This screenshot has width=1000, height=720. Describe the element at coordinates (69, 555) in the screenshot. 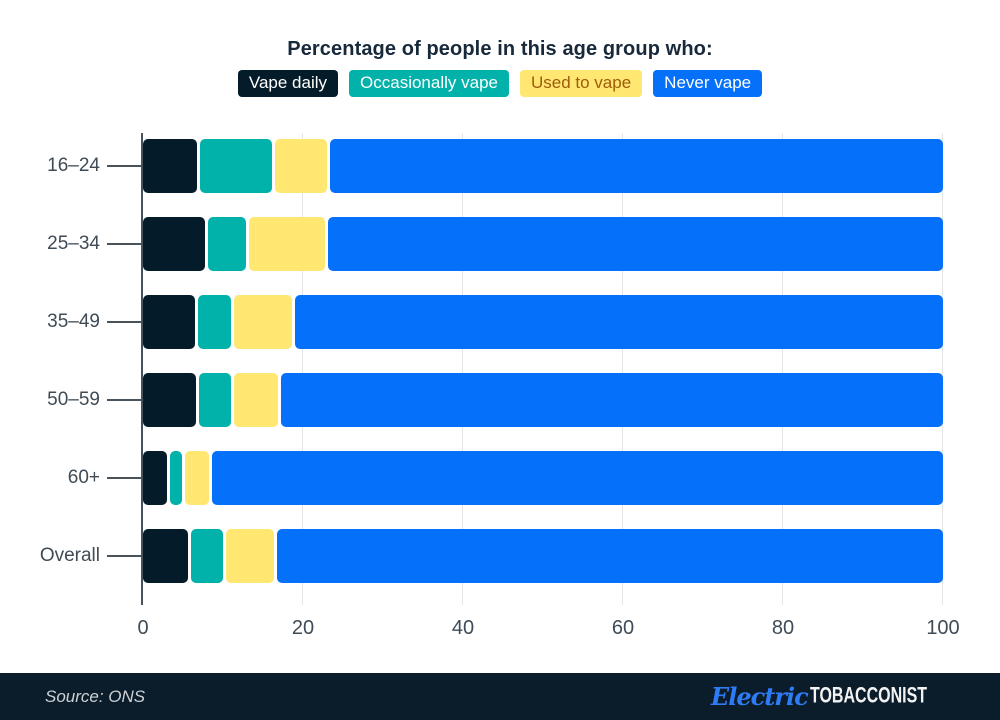

I see `y-axis-label-overall: Overall` at that location.